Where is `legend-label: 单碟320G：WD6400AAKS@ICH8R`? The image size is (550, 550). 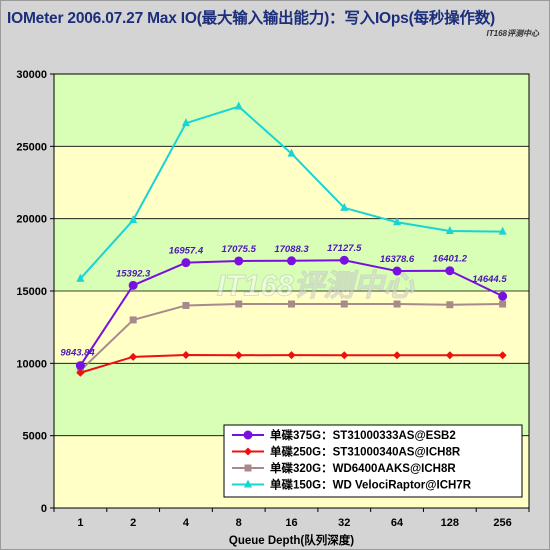
legend-label: 单碟320G：WD6400AAKS@ICH8R is located at coordinates (363, 468).